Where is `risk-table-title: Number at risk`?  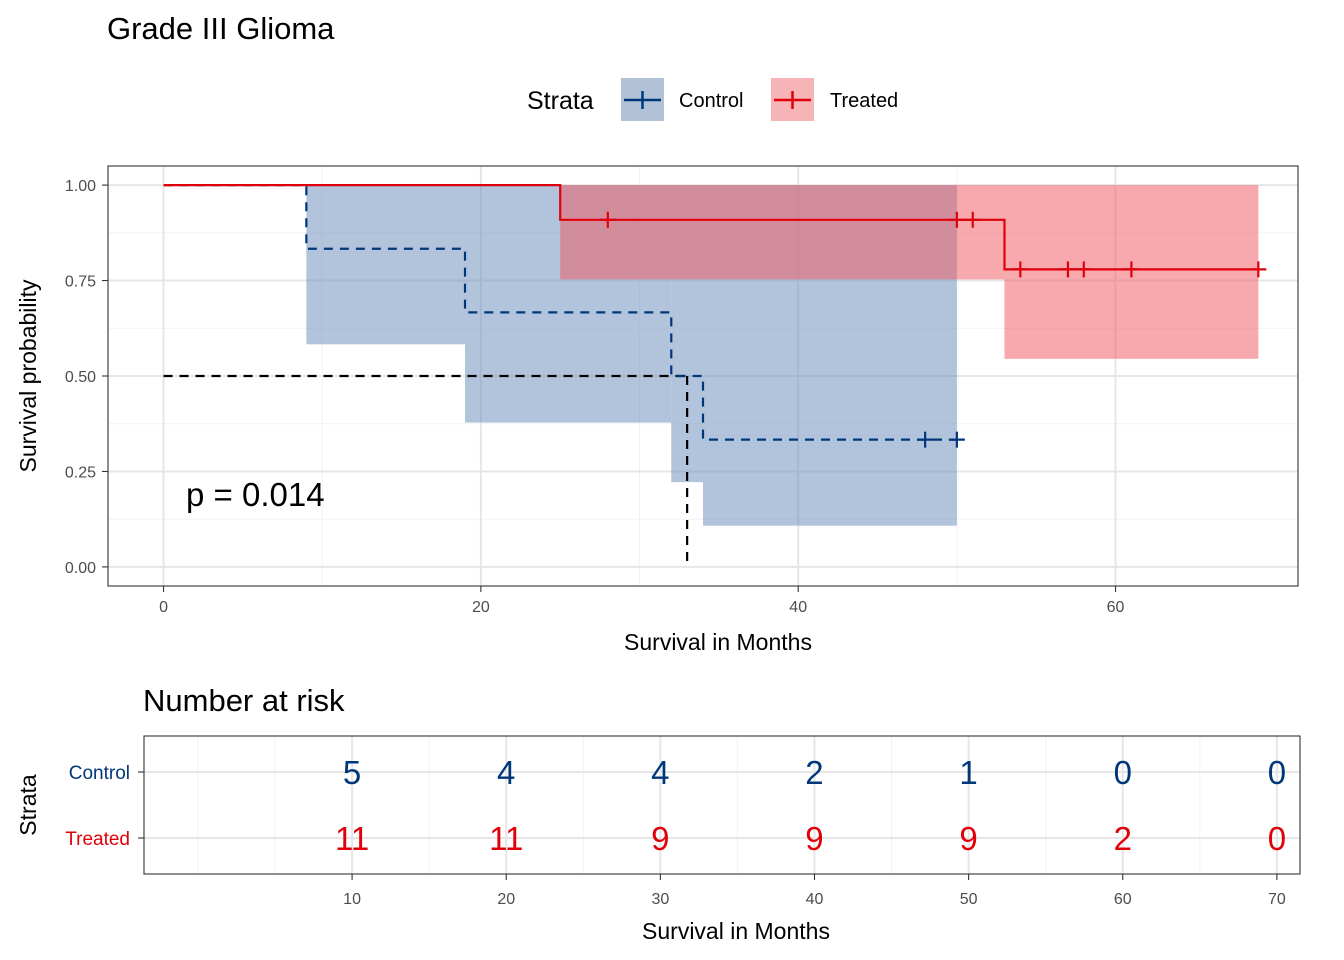 risk-table-title: Number at risk is located at coordinates (244, 700).